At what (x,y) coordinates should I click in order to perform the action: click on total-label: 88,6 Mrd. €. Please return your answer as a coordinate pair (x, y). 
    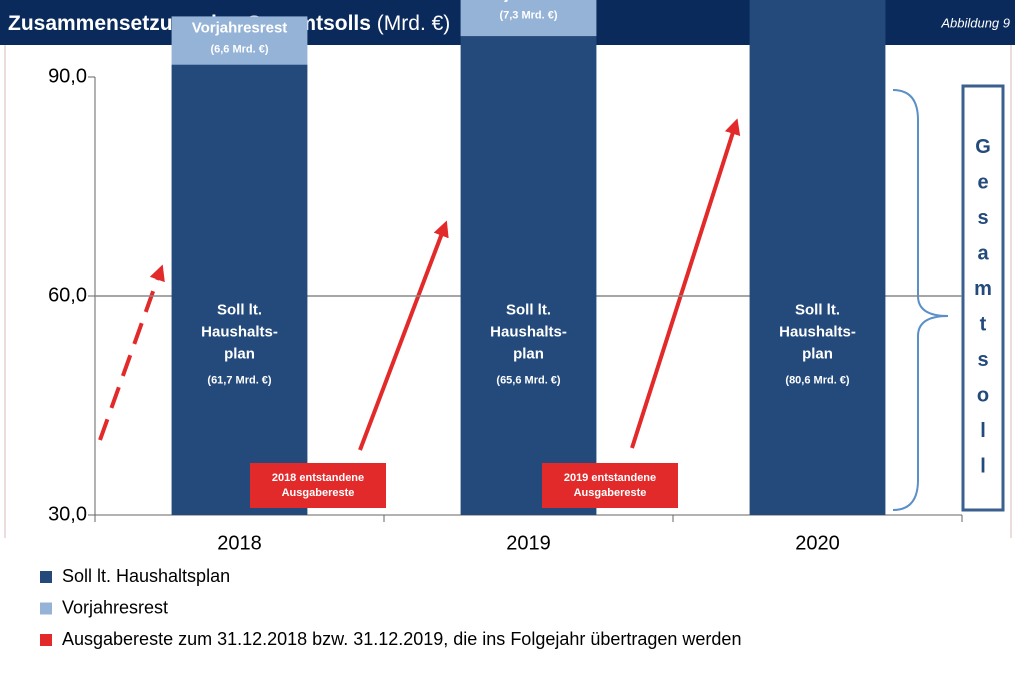
    Looking at the image, I should click on (817, 71).